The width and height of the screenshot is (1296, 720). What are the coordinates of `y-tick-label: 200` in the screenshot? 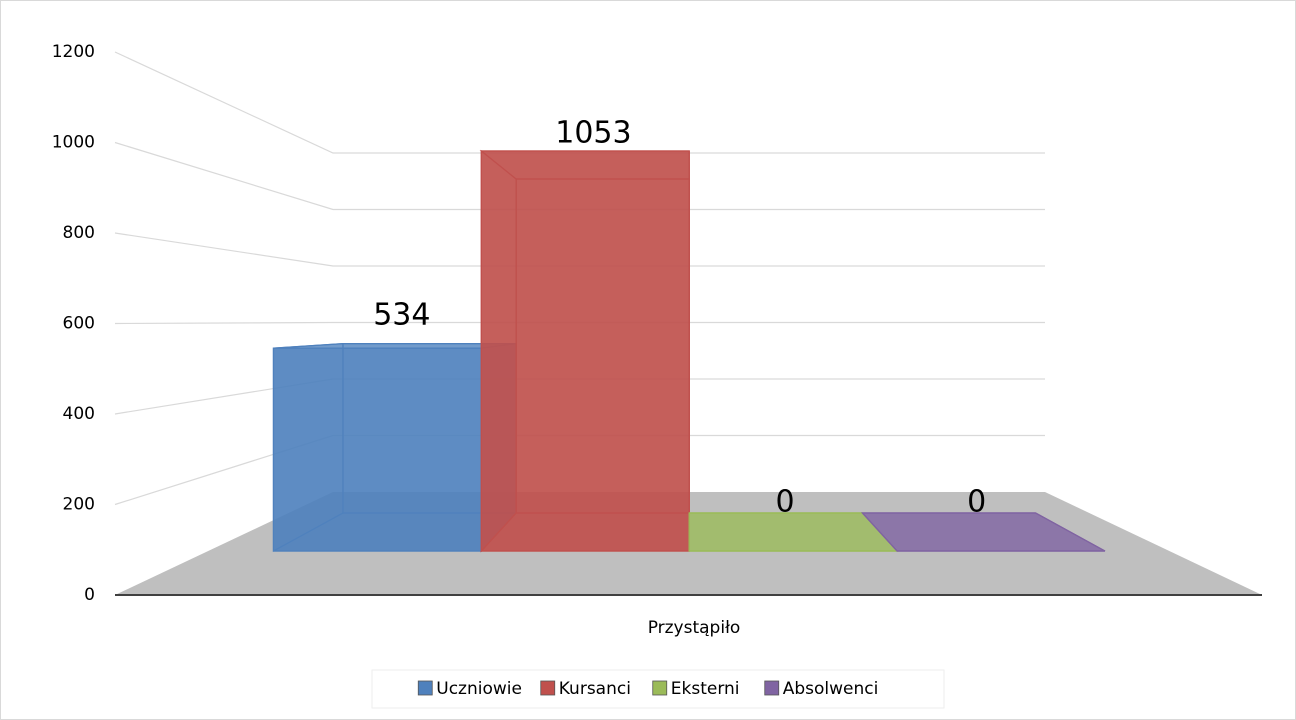 It's located at (79, 505).